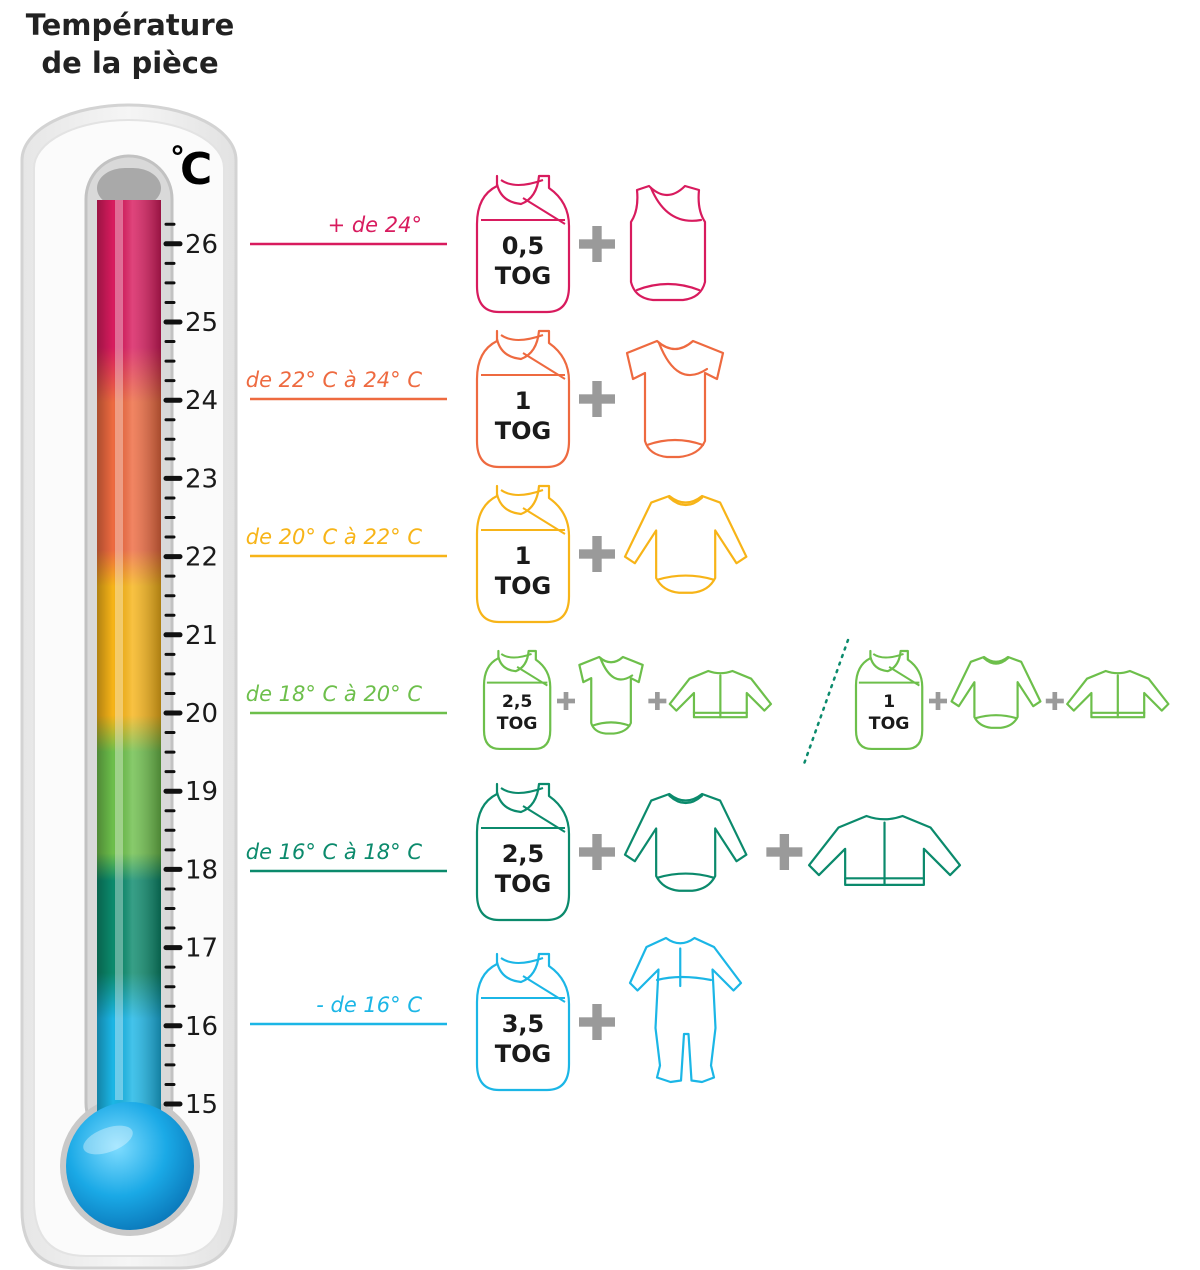 This screenshot has width=1200, height=1270. What do you see at coordinates (177, 158) in the screenshot?
I see `unit-degree-symbol: °` at bounding box center [177, 158].